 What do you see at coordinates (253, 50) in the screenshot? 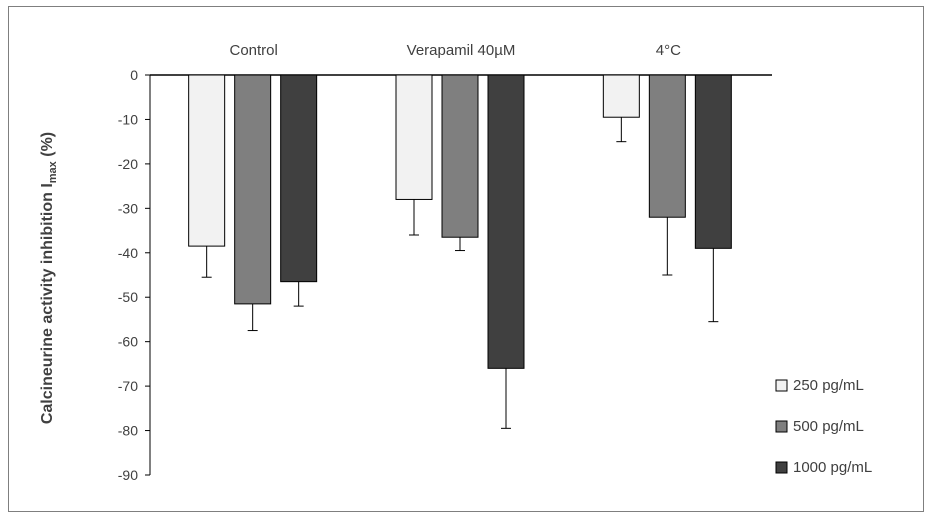
I see `category-label: Control` at bounding box center [253, 50].